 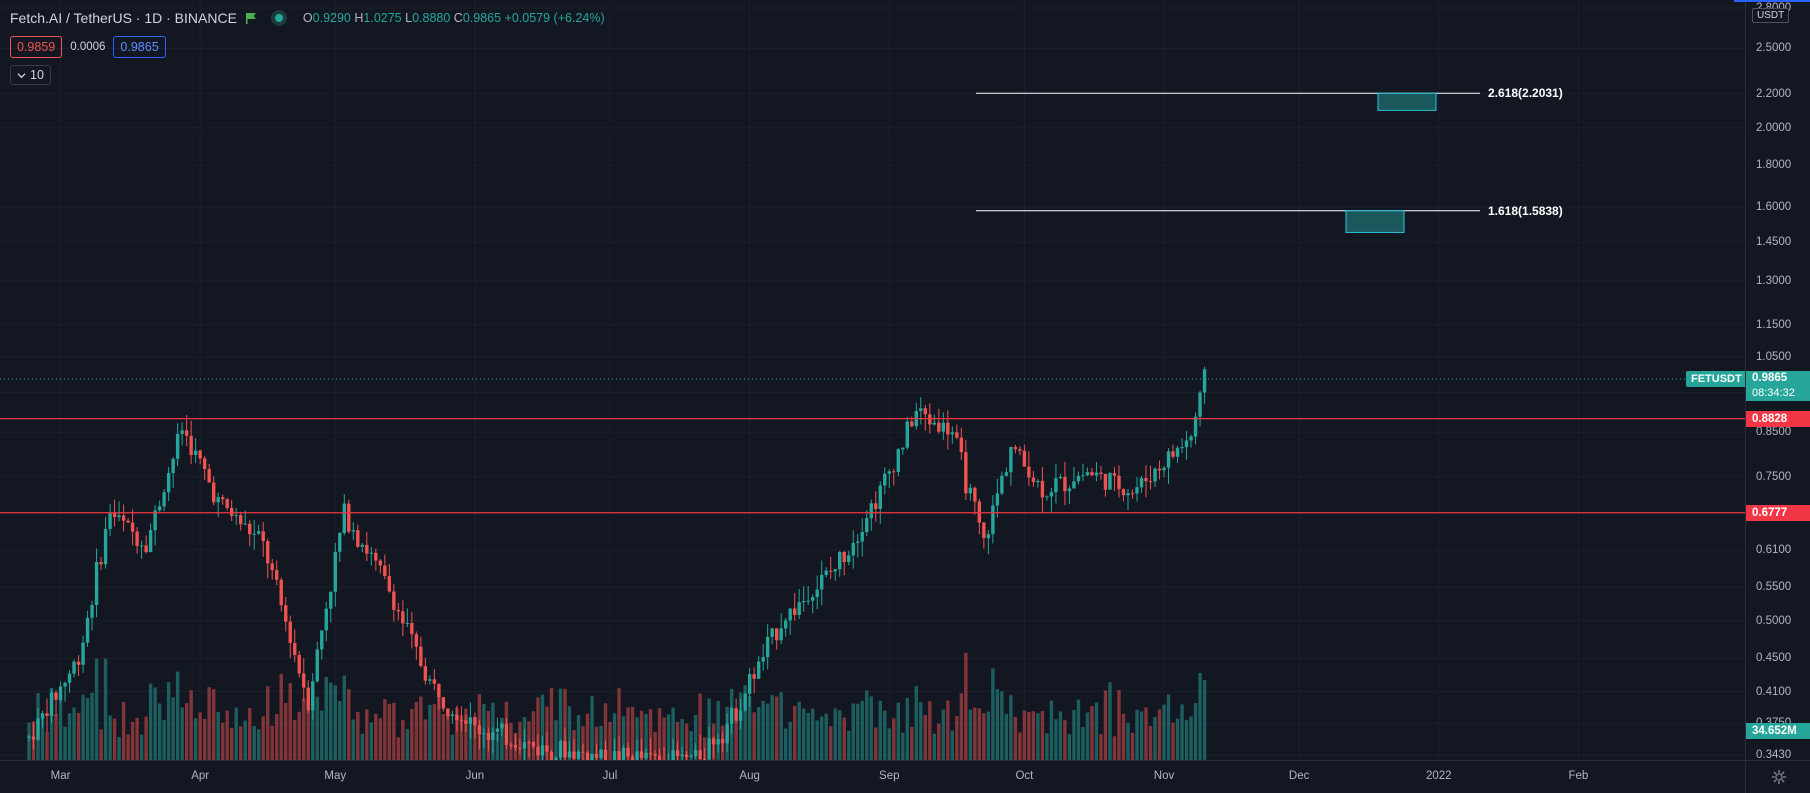 I want to click on change-value: +0.0579 (+6.24%), so click(x=554, y=18).